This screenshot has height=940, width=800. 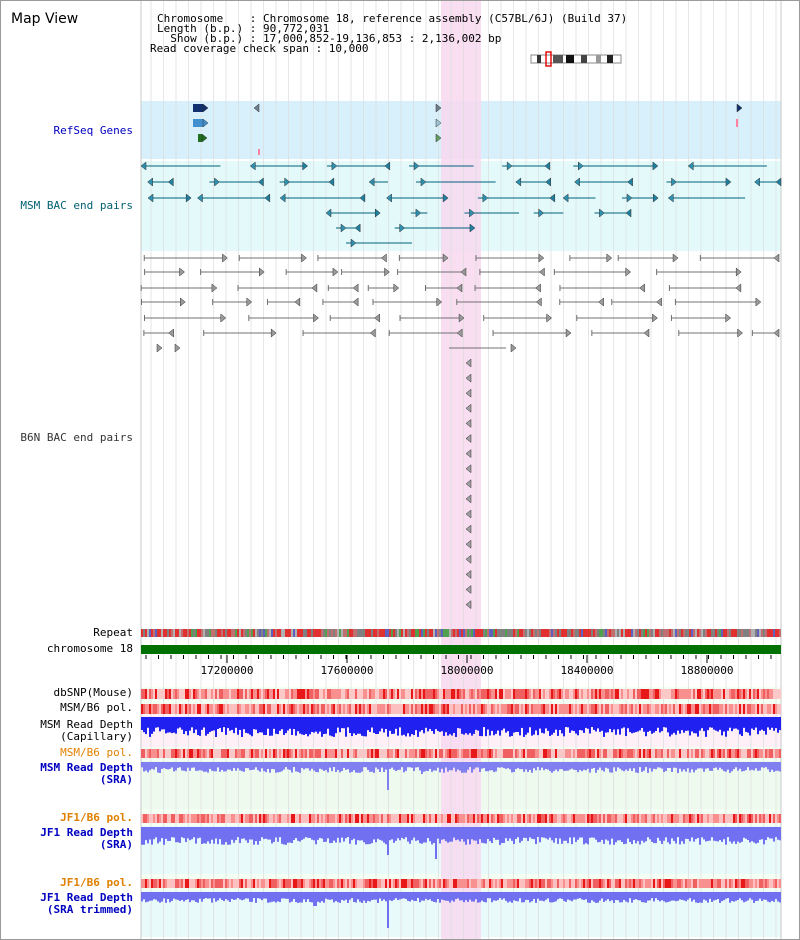 What do you see at coordinates (93, 130) in the screenshot?
I see `track-label-refseq: RefSeq Genes` at bounding box center [93, 130].